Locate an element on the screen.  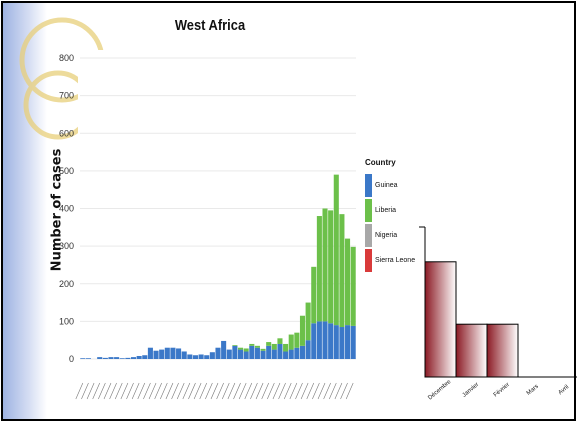
y-tick-label: 100 is located at coordinates (66, 321).